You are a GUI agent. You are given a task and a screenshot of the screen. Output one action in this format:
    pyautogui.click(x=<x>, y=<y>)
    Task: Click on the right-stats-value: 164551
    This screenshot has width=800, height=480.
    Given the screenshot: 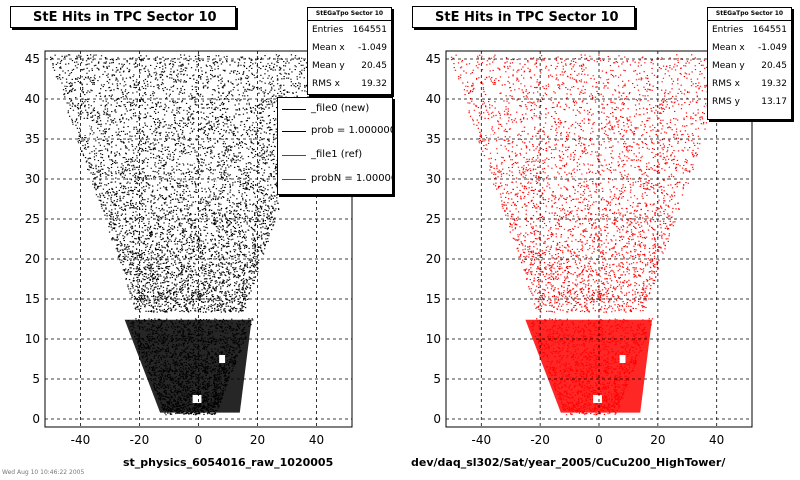 What is the action you would take?
    pyautogui.click(x=769, y=30)
    